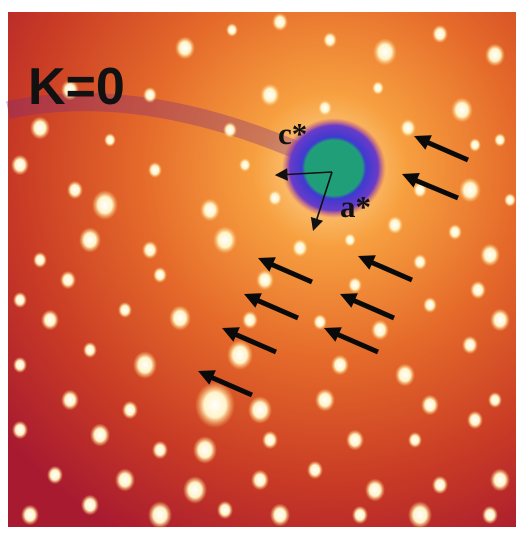 This screenshot has height=533, width=523. Describe the element at coordinates (303, 174) in the screenshot. I see `c-star-axis` at that location.